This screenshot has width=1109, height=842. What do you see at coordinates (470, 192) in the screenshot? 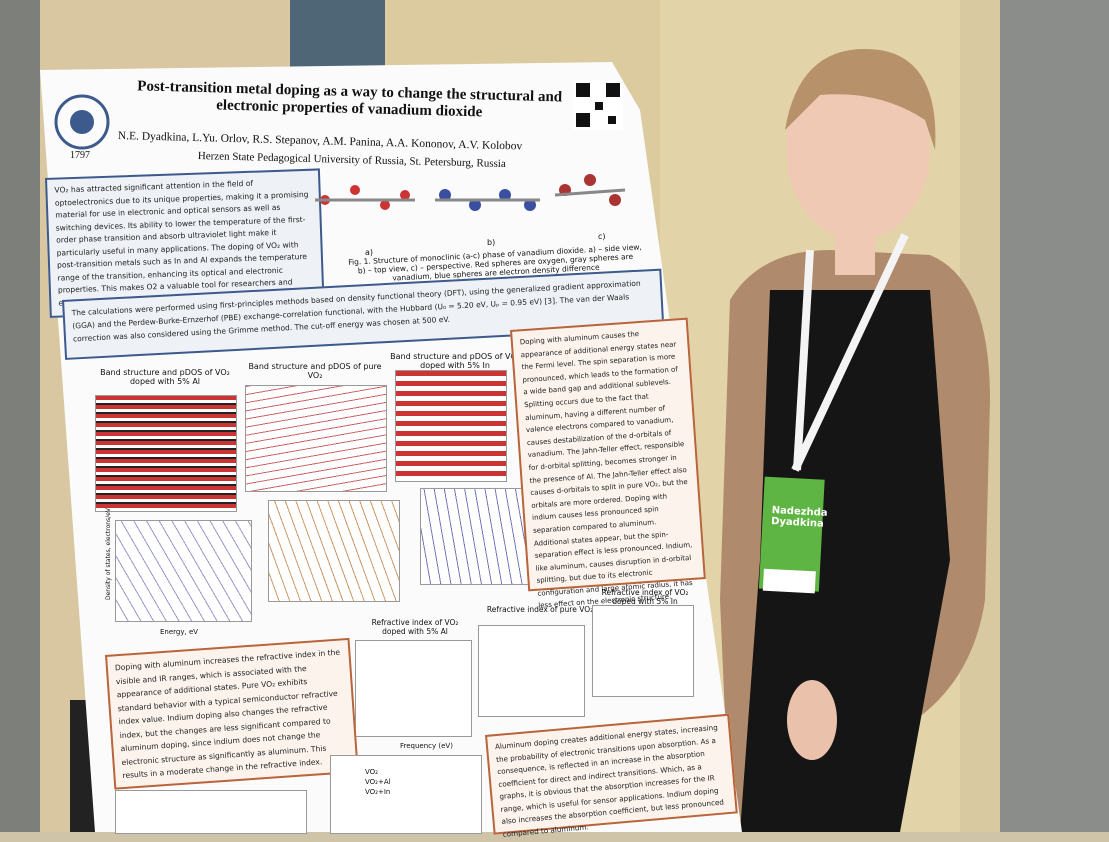
I see `structure-figures` at bounding box center [470, 192].